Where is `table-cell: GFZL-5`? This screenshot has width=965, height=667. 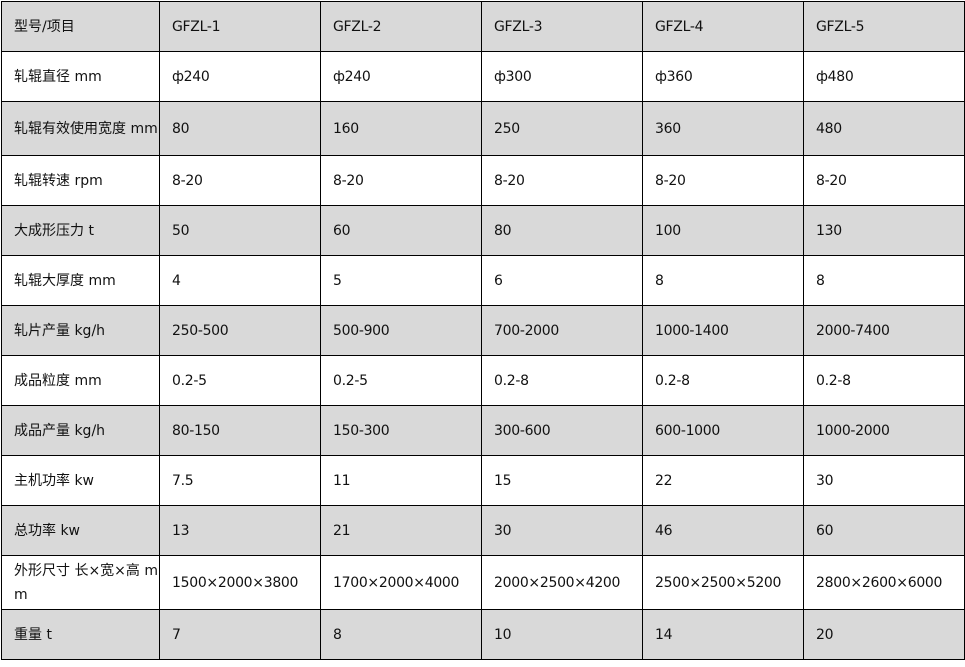
table-cell: GFZL-5 is located at coordinates (884, 26).